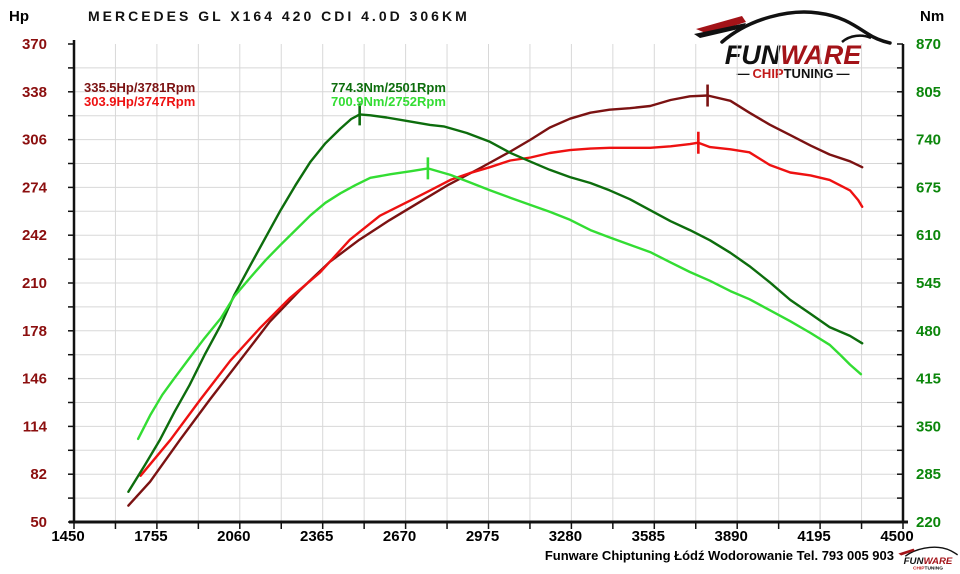 This screenshot has height=574, width=960. What do you see at coordinates (928, 522) in the screenshot?
I see `nm-tick-label: 220` at bounding box center [928, 522].